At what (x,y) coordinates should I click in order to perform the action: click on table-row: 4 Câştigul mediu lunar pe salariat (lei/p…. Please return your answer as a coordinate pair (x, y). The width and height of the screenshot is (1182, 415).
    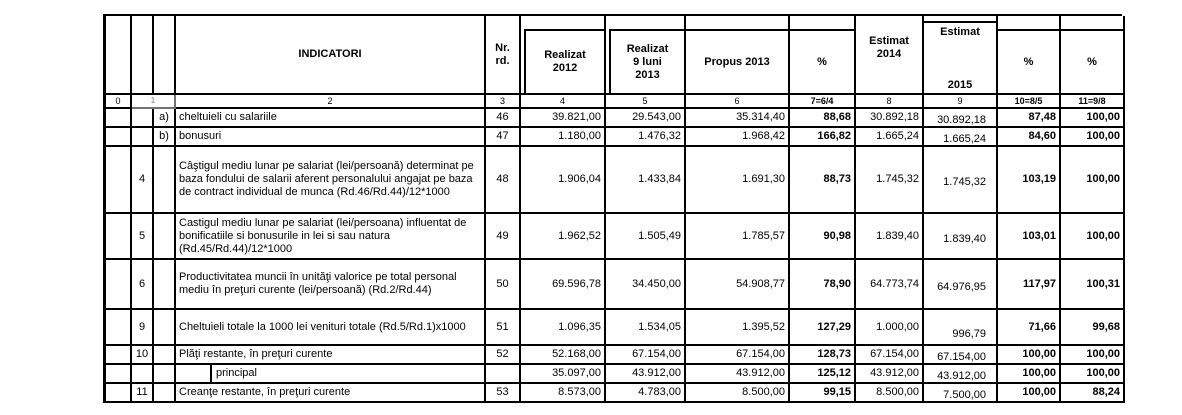
    Looking at the image, I should click on (615, 180).